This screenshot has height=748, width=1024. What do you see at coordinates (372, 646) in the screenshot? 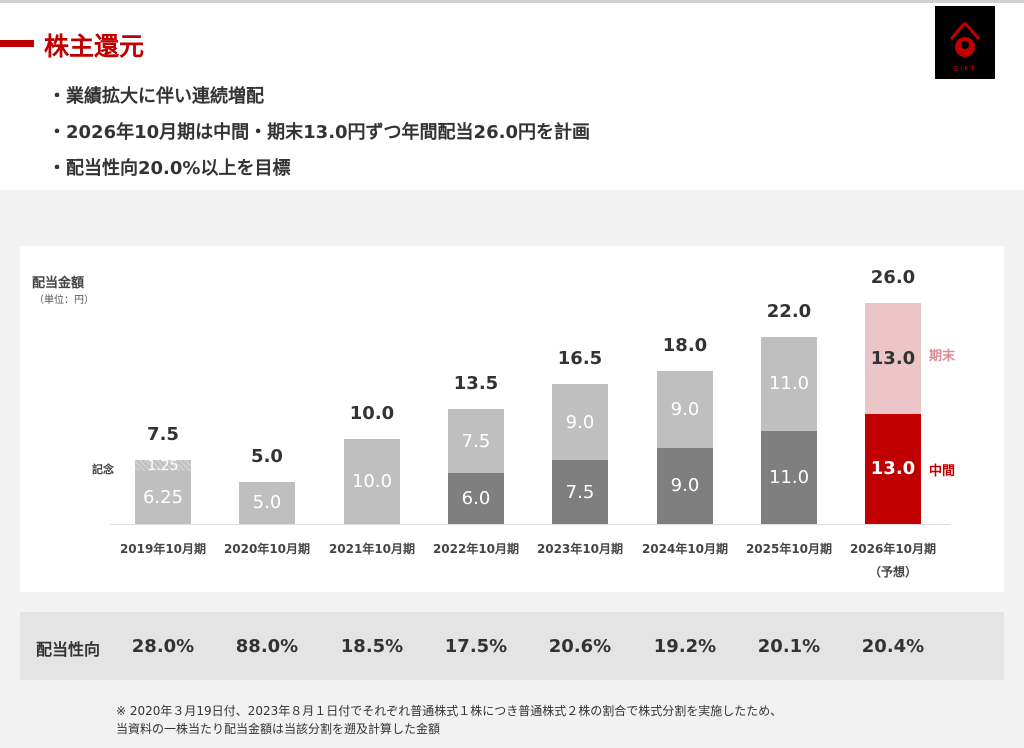
I see `payout-ratio-value: 18.5%` at bounding box center [372, 646].